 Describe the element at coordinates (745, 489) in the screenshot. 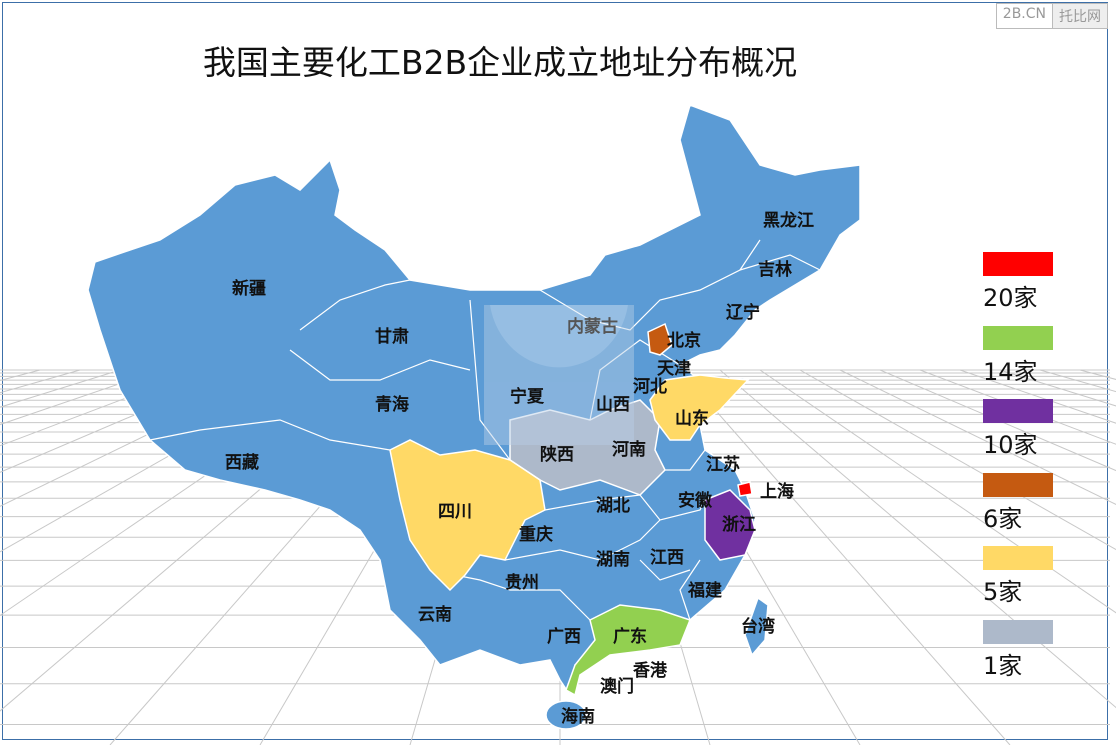

I see `region-shanghai` at that location.